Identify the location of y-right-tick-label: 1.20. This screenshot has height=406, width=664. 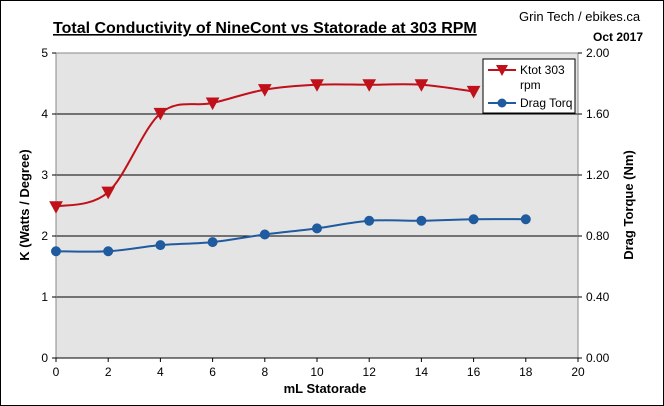
(598, 175).